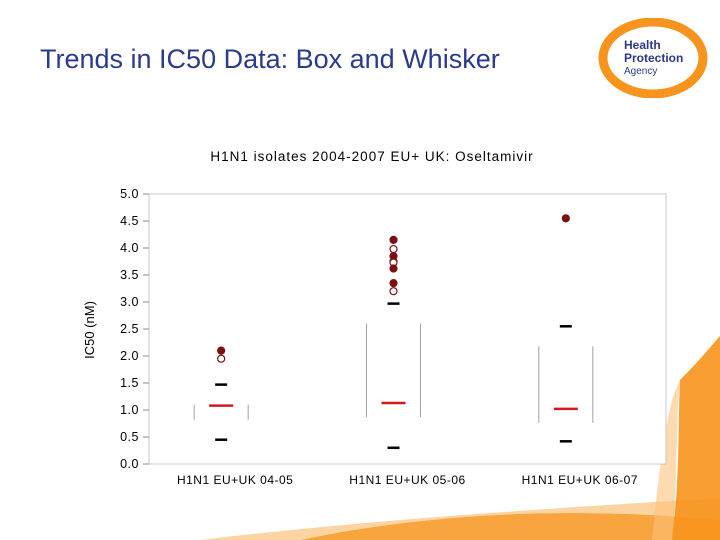  I want to click on y-tick-label: 2.0, so click(129, 356).